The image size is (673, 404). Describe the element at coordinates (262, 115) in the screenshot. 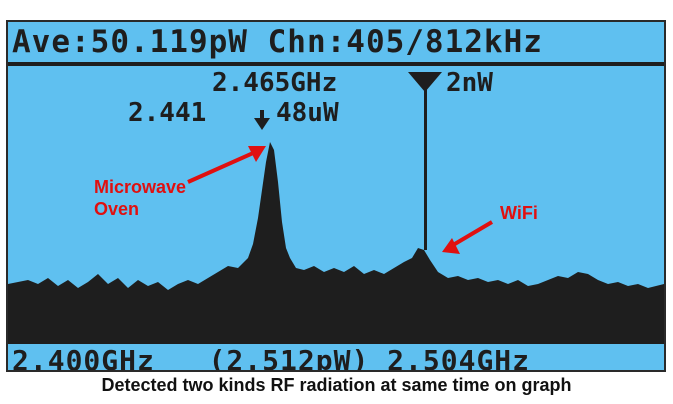

I see `peak-marker-stem` at that location.